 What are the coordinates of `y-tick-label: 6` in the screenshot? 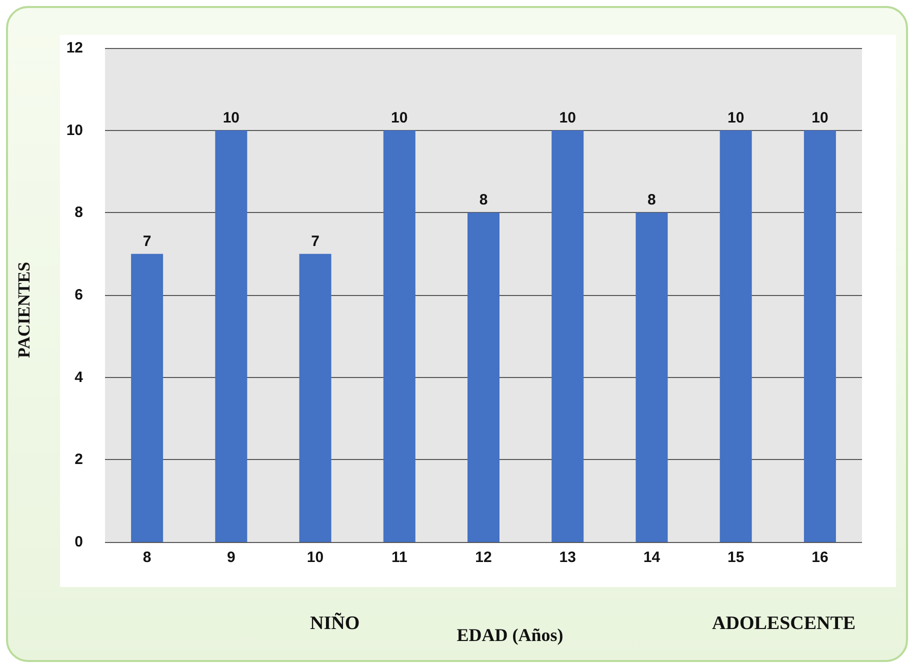 It's located at (78, 295).